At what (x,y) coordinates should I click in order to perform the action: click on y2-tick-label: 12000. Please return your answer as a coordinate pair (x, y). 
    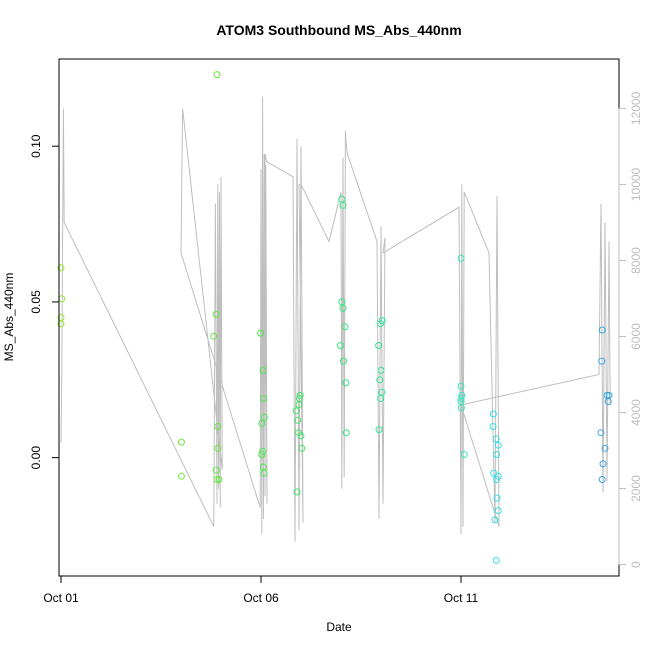
    Looking at the image, I should click on (636, 108).